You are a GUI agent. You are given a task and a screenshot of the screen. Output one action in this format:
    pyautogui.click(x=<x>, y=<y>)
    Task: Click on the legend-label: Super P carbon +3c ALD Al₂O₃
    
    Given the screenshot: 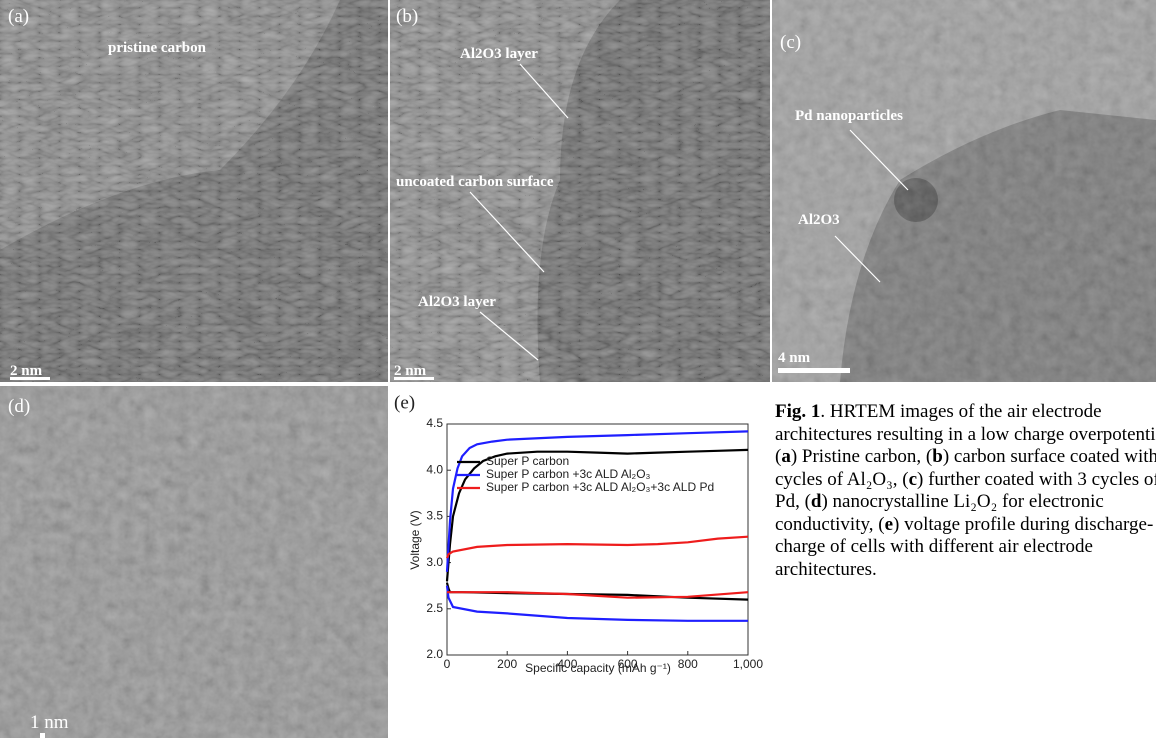 What is the action you would take?
    pyautogui.click(x=568, y=474)
    